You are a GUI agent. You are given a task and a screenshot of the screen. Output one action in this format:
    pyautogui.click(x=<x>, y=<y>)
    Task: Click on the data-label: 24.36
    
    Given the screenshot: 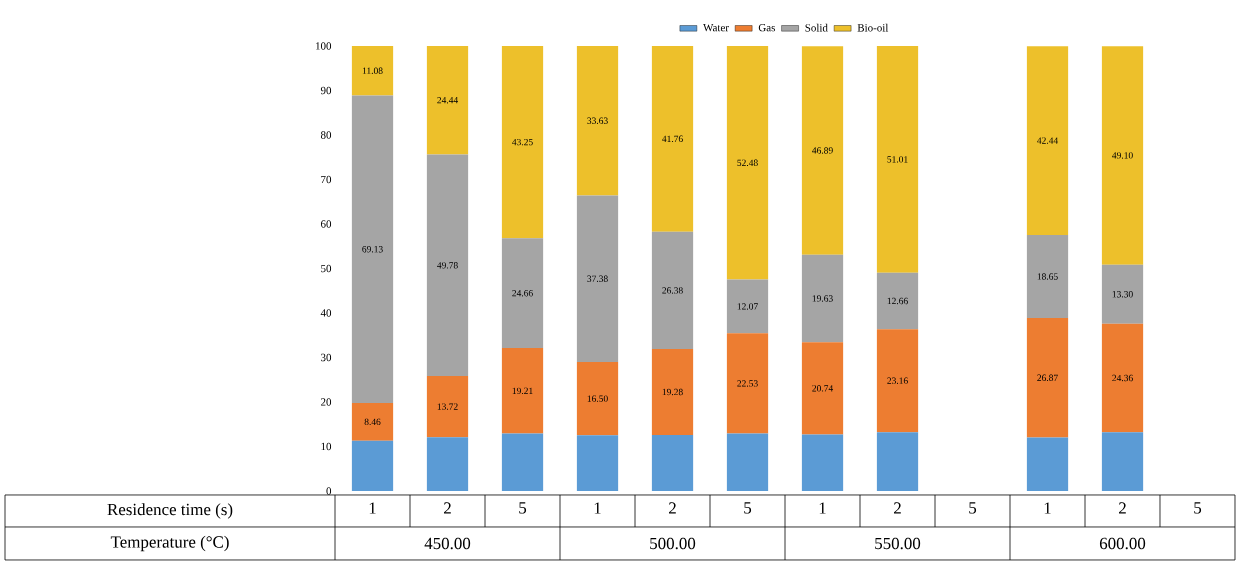 What is the action you would take?
    pyautogui.click(x=1122, y=378)
    